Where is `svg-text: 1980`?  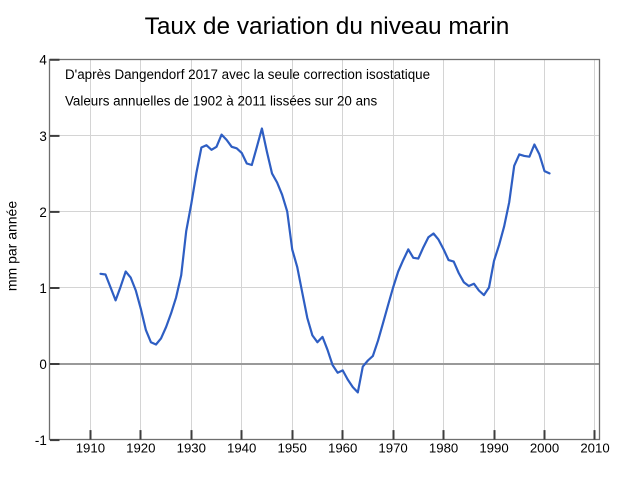 svg-text: 1980 is located at coordinates (443, 448).